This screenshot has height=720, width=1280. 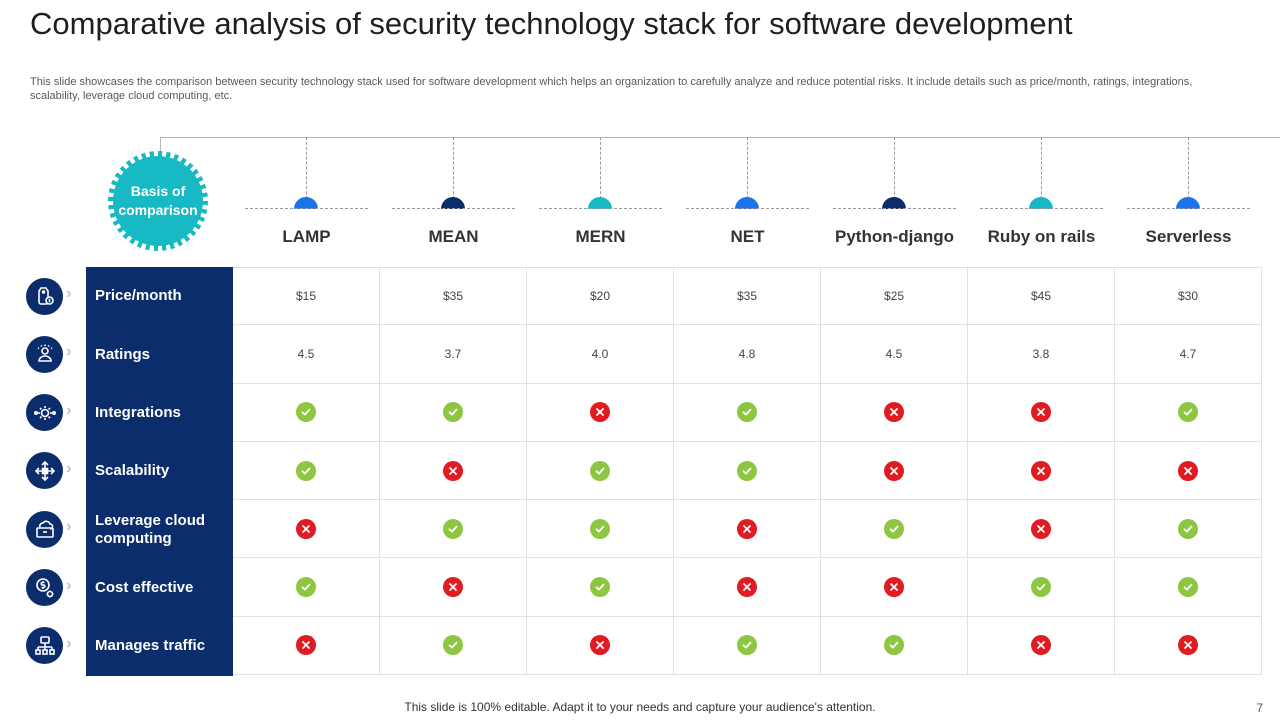 What do you see at coordinates (44, 296) in the screenshot?
I see `price-tag-icon` at bounding box center [44, 296].